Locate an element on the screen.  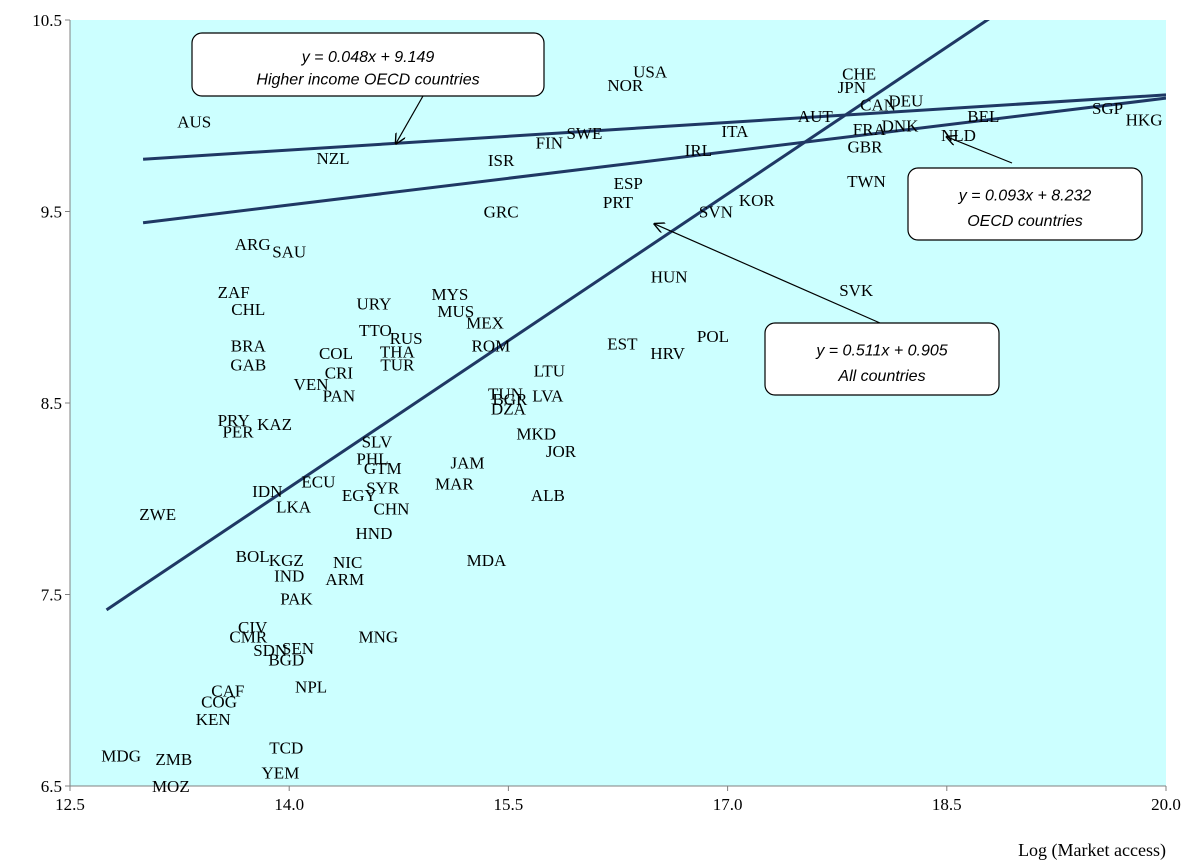
country-label: GTM is located at coordinates (383, 468).